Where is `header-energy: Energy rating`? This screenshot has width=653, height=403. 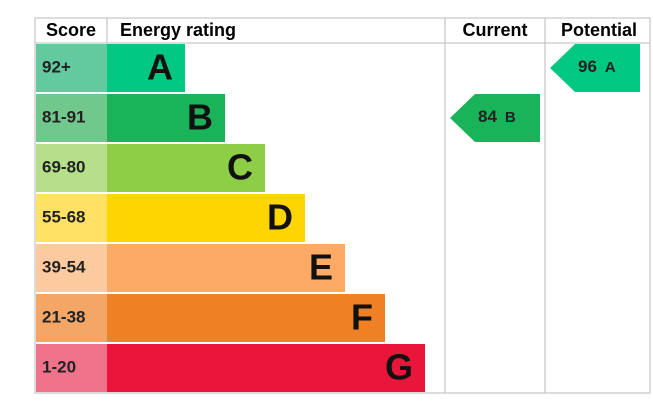
header-energy: Energy rating is located at coordinates (178, 30).